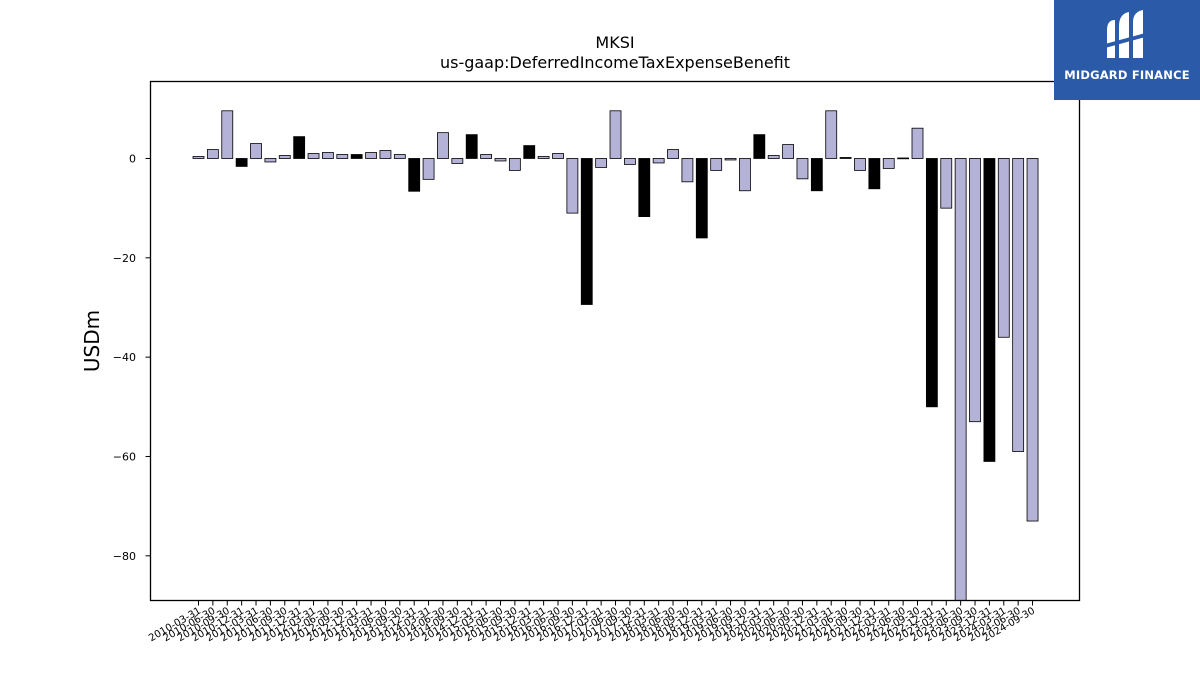 This screenshot has height=675, width=1200. I want to click on y-tick-label: −20, so click(124, 258).